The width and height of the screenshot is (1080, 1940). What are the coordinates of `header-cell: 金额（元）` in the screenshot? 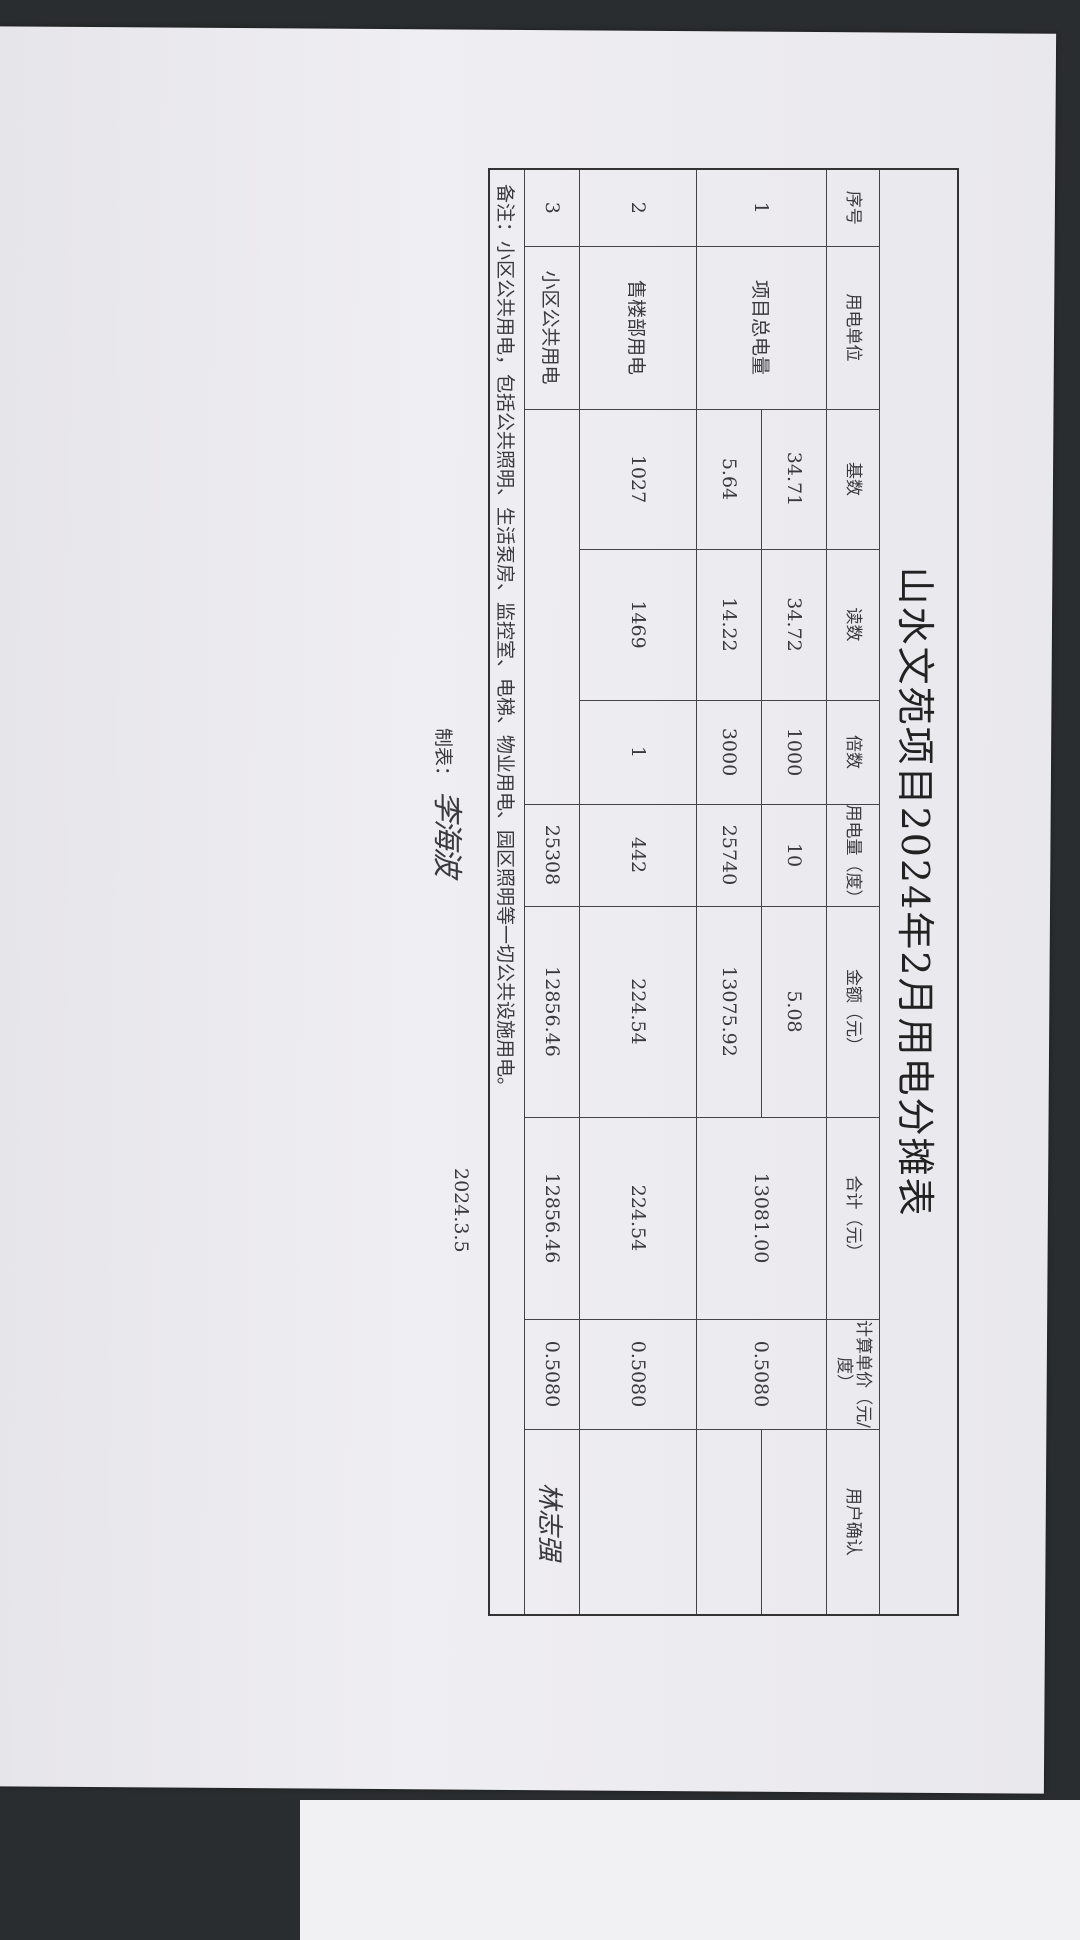 It's located at (853, 1011).